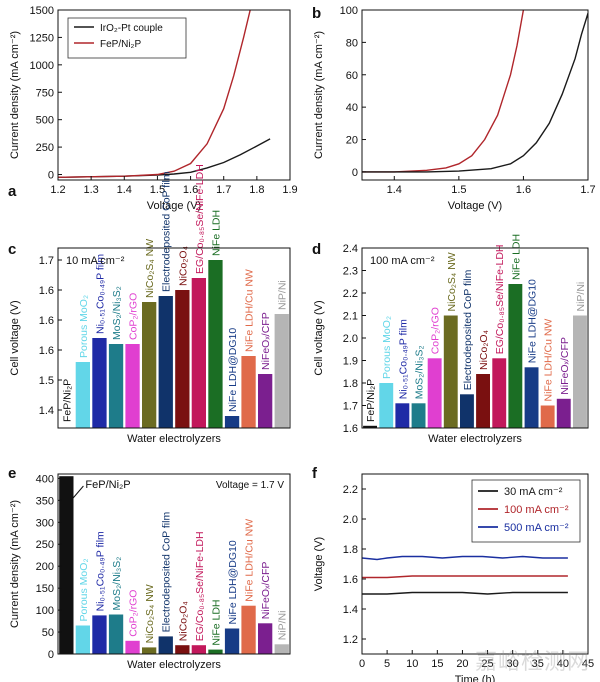  Describe the element at coordinates (513, 664) in the screenshot. I see `x-tick-label: 30` at that location.